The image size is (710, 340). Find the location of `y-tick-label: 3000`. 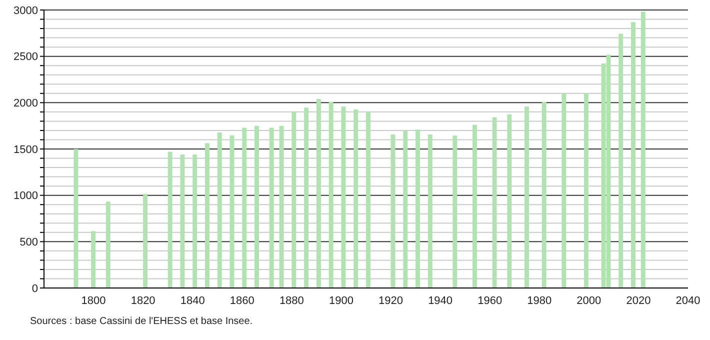

y-tick-label: 3000 is located at coordinates (26, 10).